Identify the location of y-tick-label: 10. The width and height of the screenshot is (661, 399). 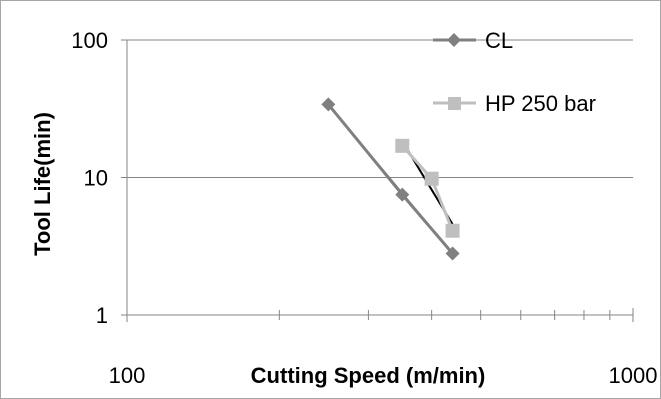
(96, 178).